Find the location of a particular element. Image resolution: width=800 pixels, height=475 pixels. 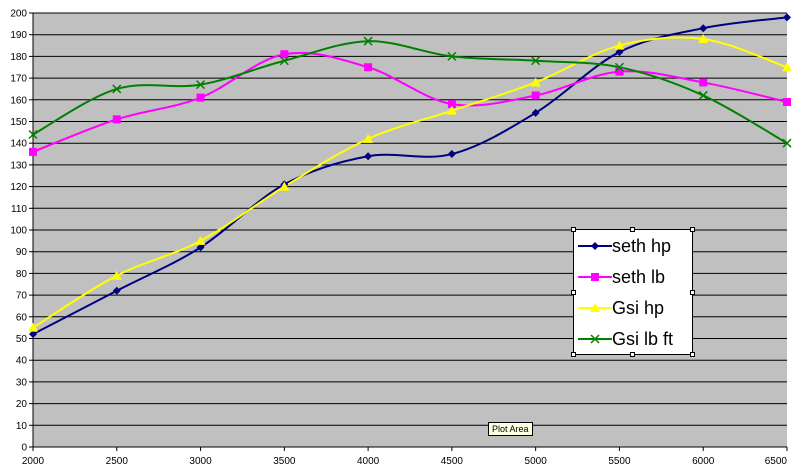

y-tick-label: 40 is located at coordinates (22, 361).